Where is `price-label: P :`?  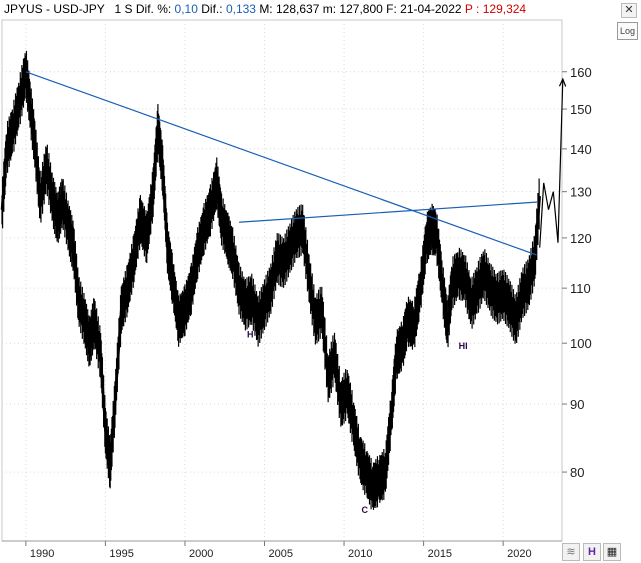
price-label: P : is located at coordinates (472, 9).